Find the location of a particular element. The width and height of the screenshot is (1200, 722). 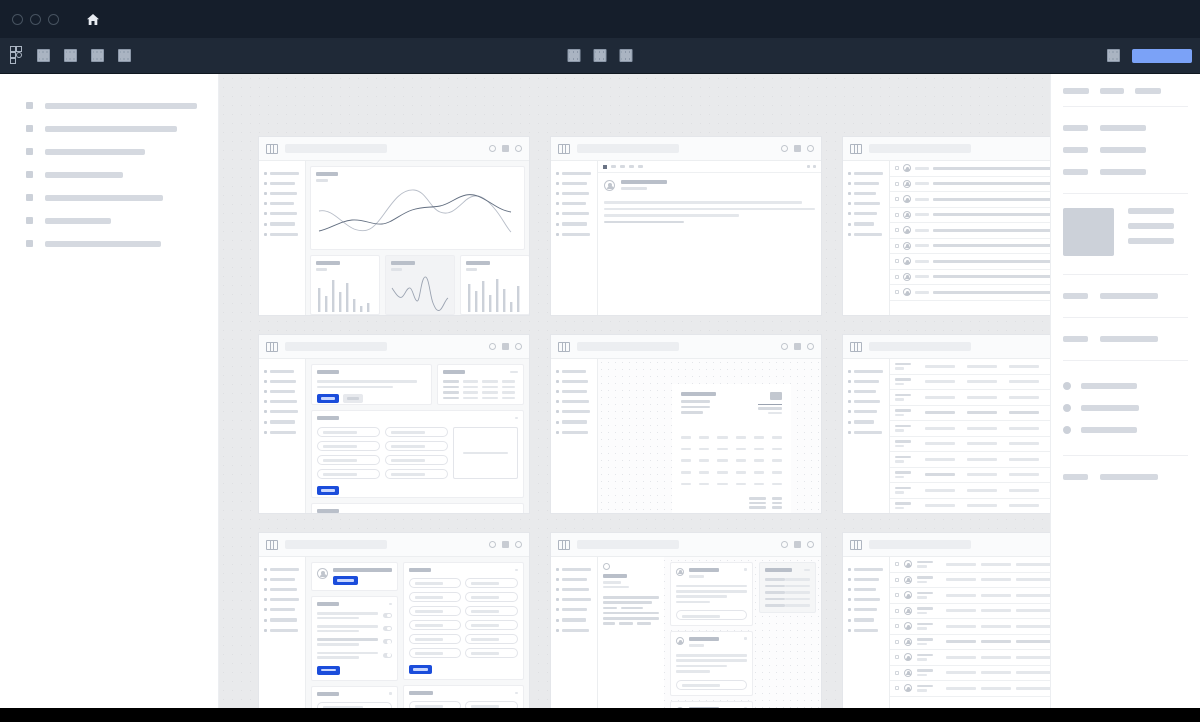

select-all-icon is located at coordinates (605, 166).